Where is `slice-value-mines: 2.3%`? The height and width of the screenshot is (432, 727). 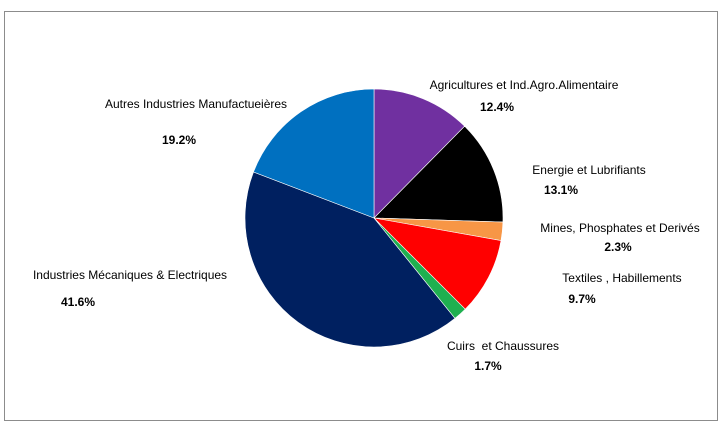
slice-value-mines: 2.3% is located at coordinates (618, 247).